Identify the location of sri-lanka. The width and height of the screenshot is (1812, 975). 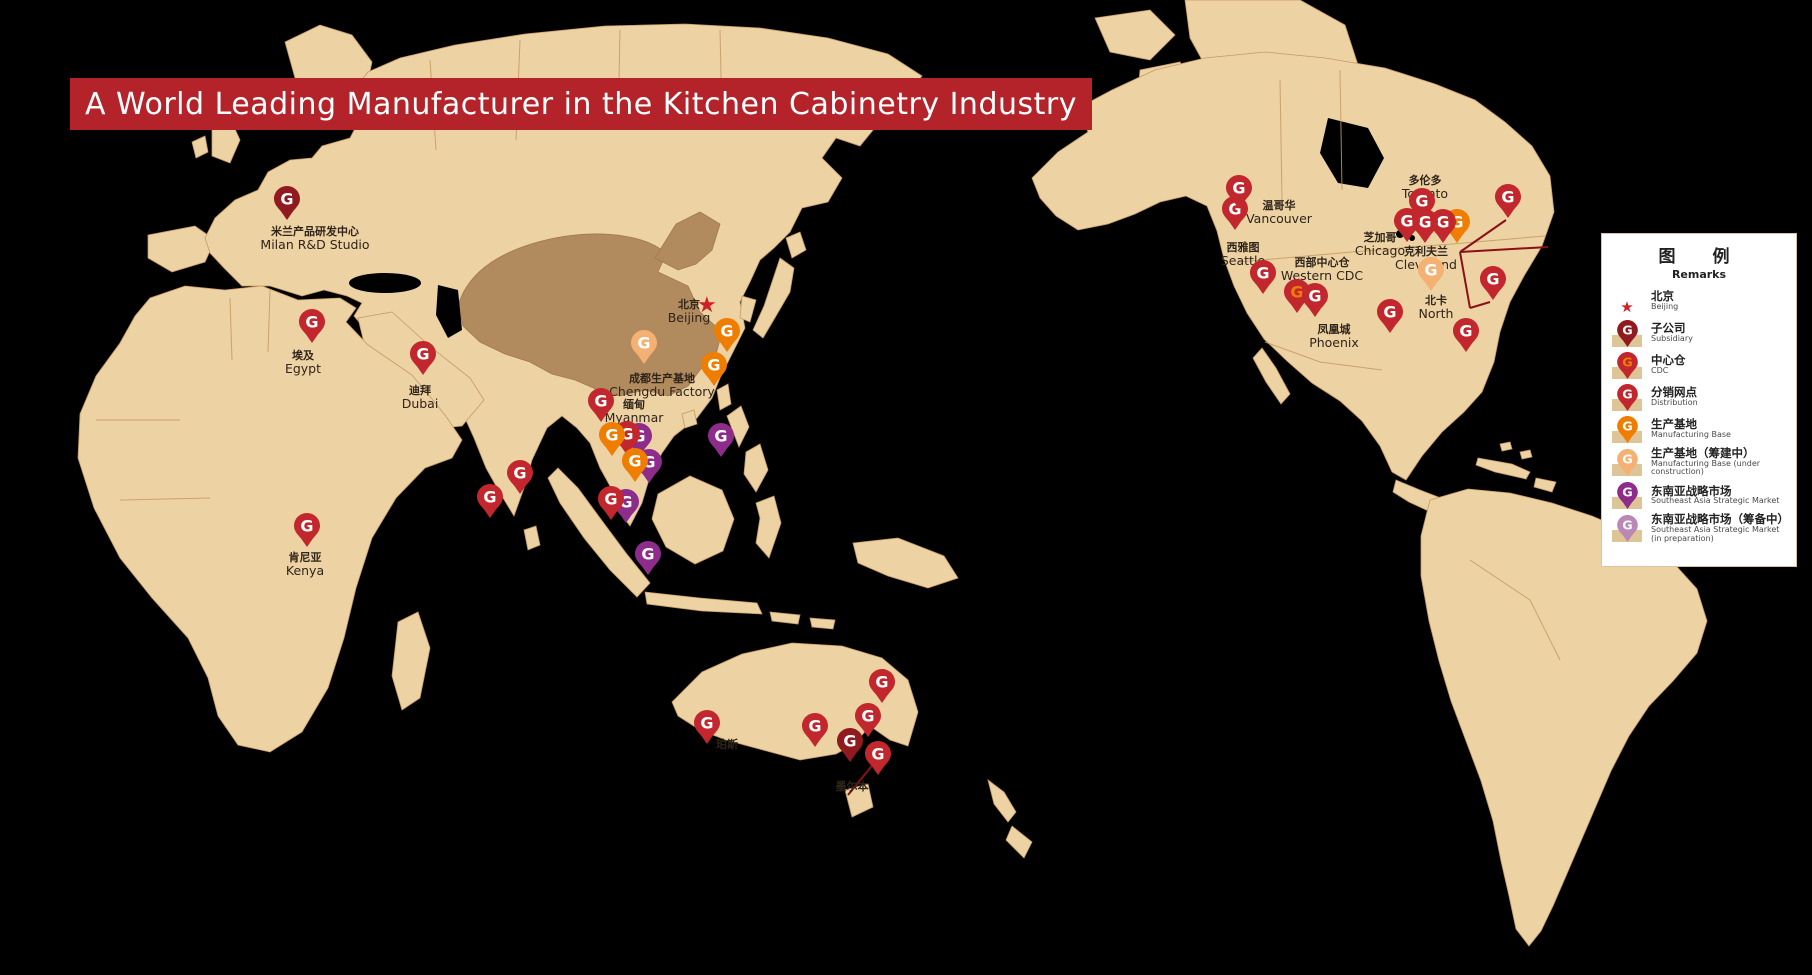
(532, 538).